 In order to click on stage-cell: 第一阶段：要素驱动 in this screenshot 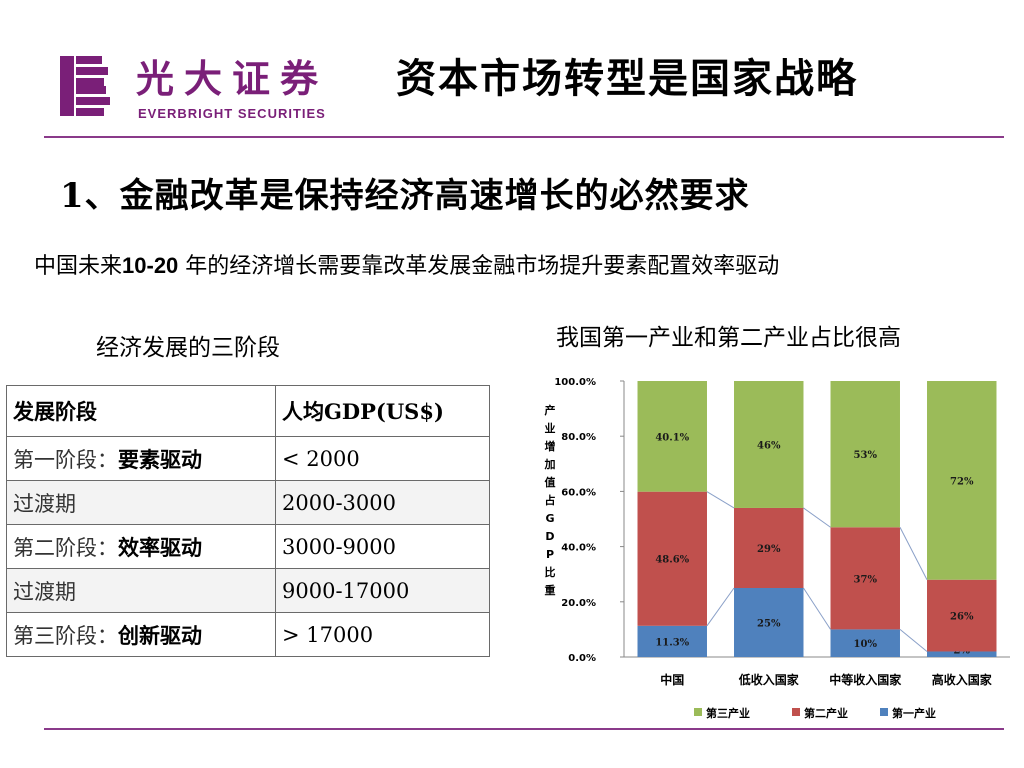, I will do `click(141, 458)`.